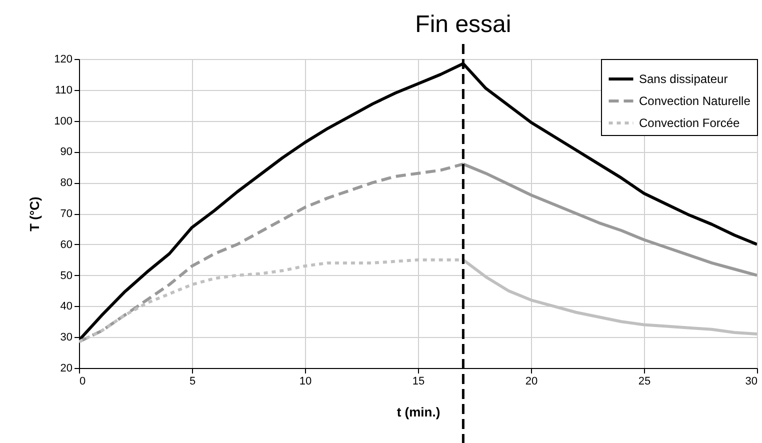  Describe the element at coordinates (66, 183) in the screenshot. I see `y-tick-label: 80` at that location.